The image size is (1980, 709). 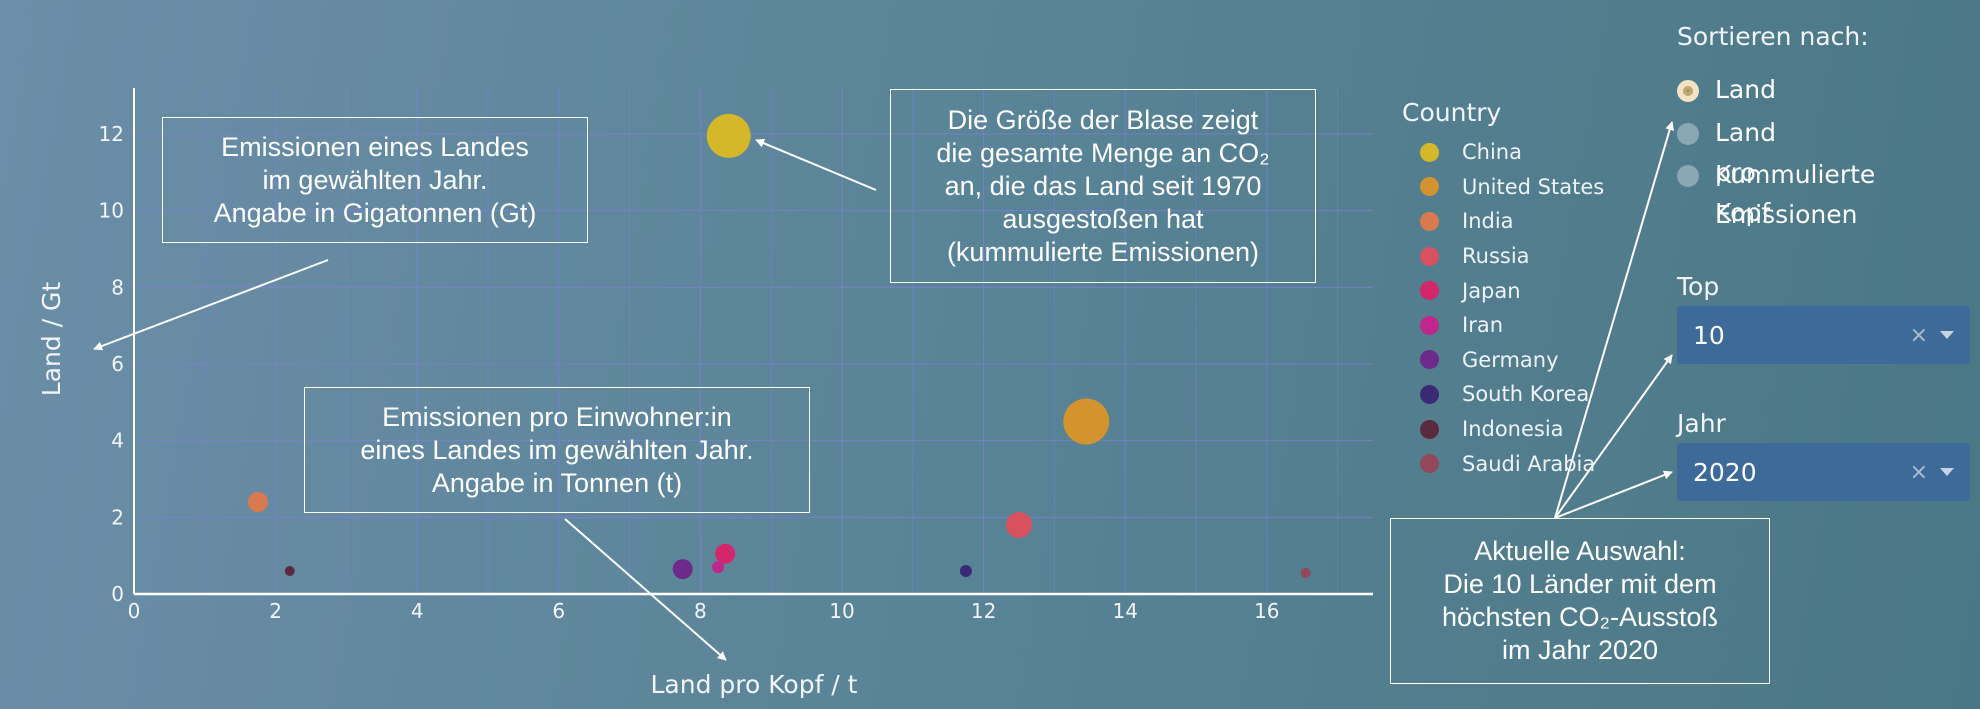 What do you see at coordinates (1491, 290) in the screenshot?
I see `legend-label: Japan` at bounding box center [1491, 290].